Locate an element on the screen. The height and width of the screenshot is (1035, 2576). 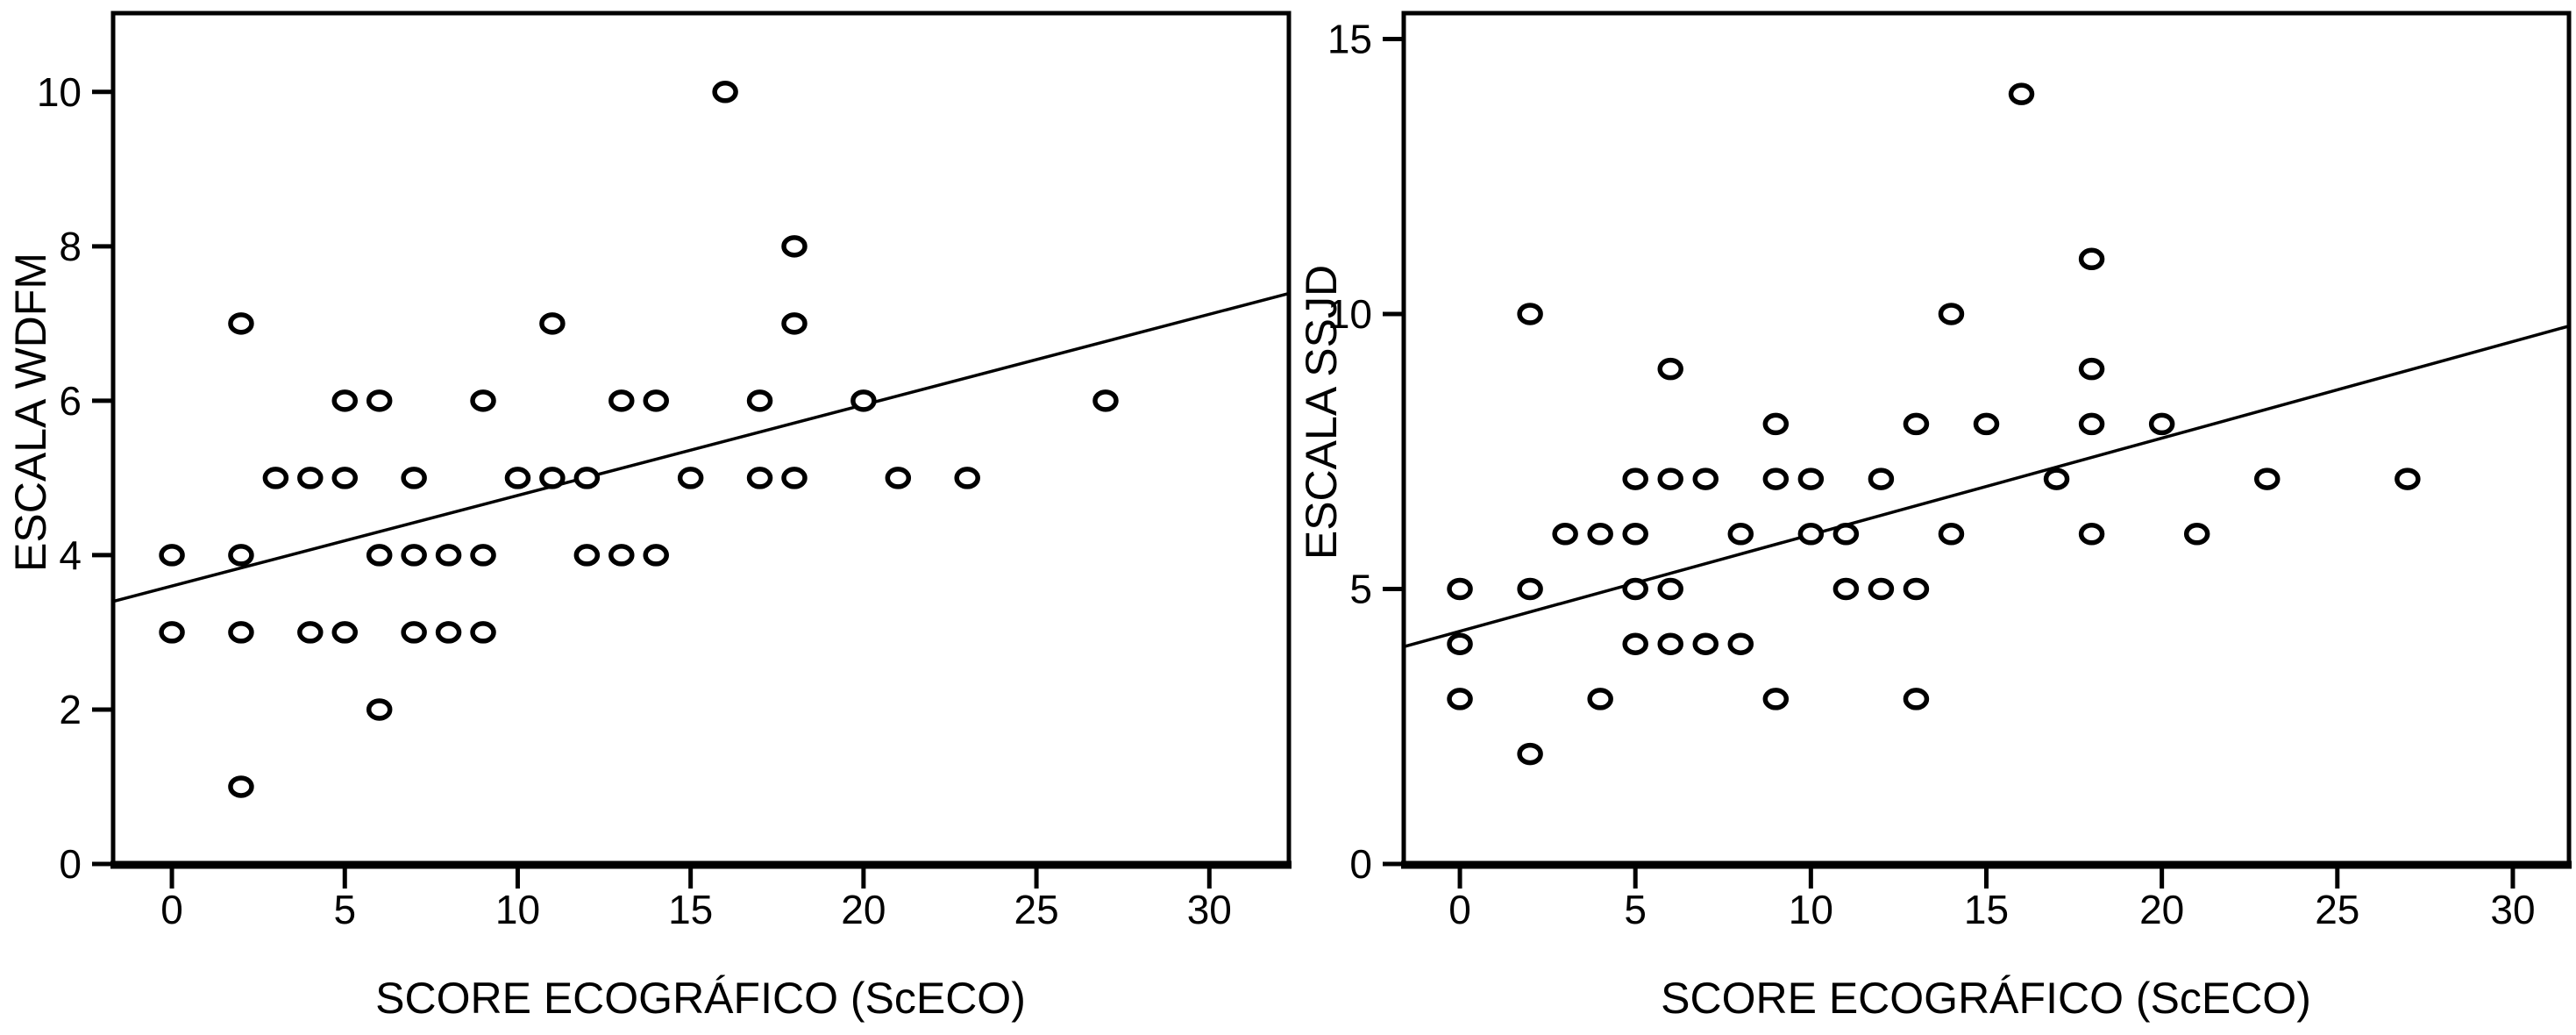
right-y-axis-title: ESCALA SSJD is located at coordinates (1321, 412).